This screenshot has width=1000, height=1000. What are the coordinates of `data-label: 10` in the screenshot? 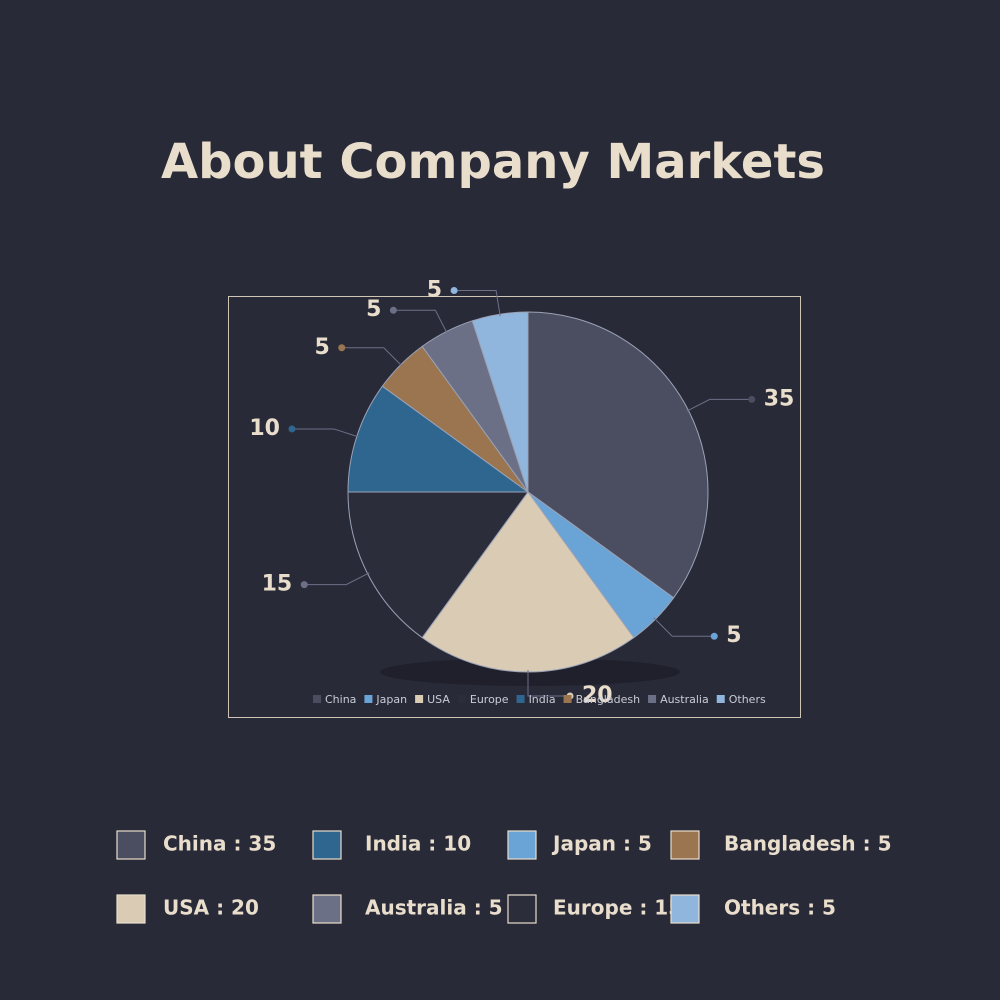 It's located at (264, 428).